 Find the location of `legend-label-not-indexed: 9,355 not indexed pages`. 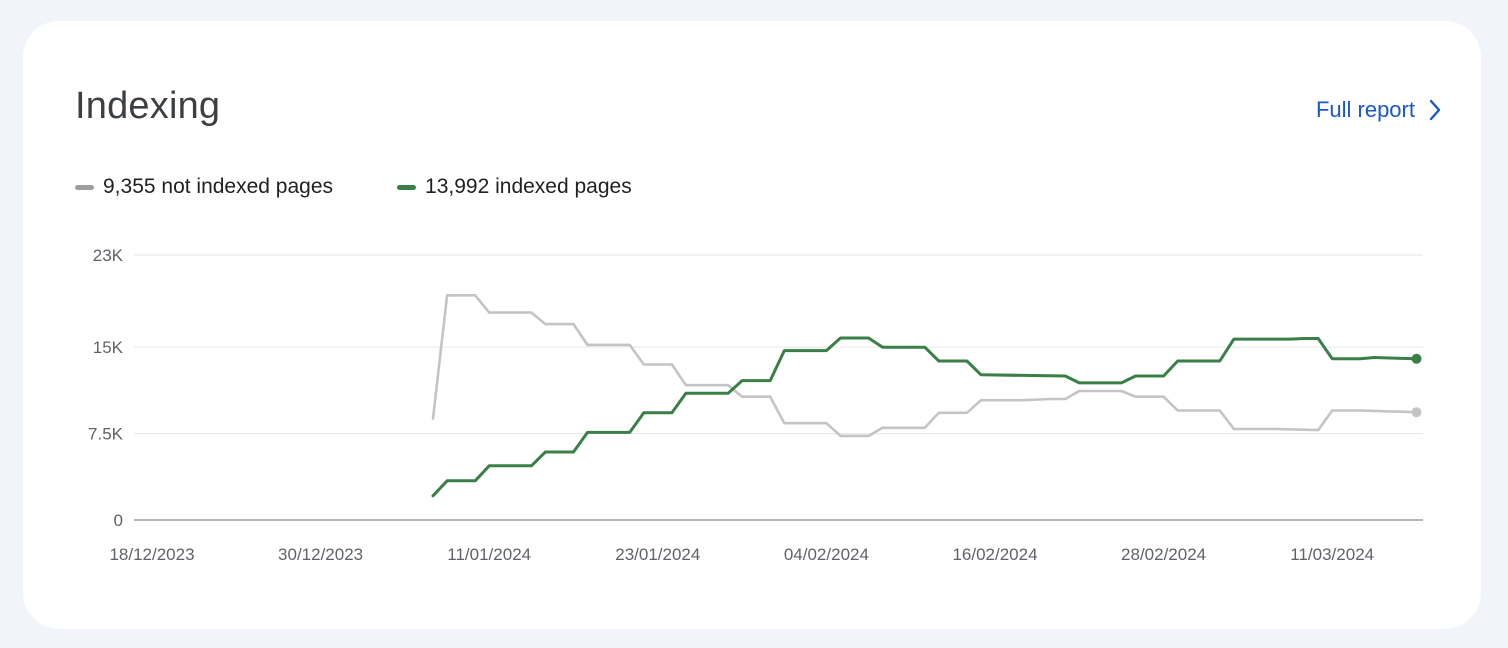

legend-label-not-indexed: 9,355 not indexed pages is located at coordinates (218, 186).